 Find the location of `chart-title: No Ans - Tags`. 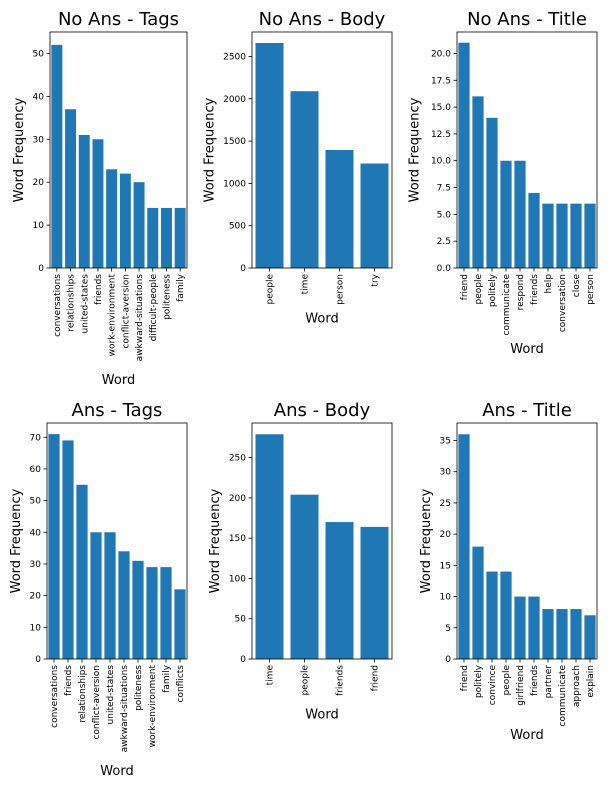

chart-title: No Ans - Tags is located at coordinates (118, 19).